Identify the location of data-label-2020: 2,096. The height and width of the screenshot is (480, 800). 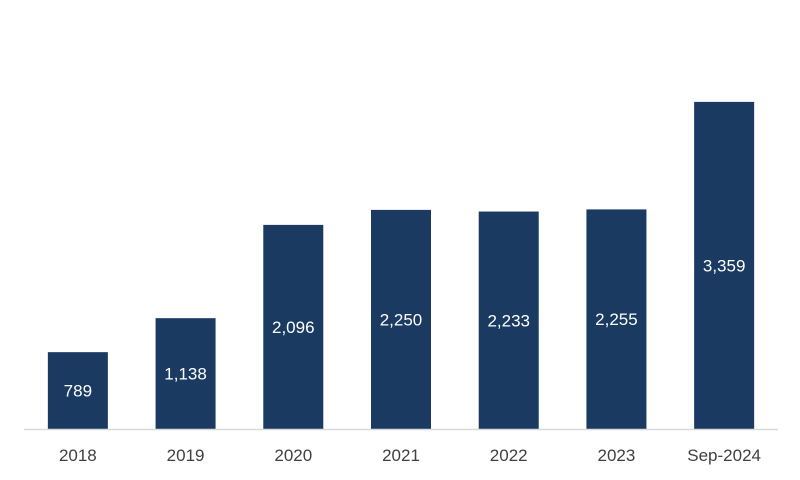
(293, 327).